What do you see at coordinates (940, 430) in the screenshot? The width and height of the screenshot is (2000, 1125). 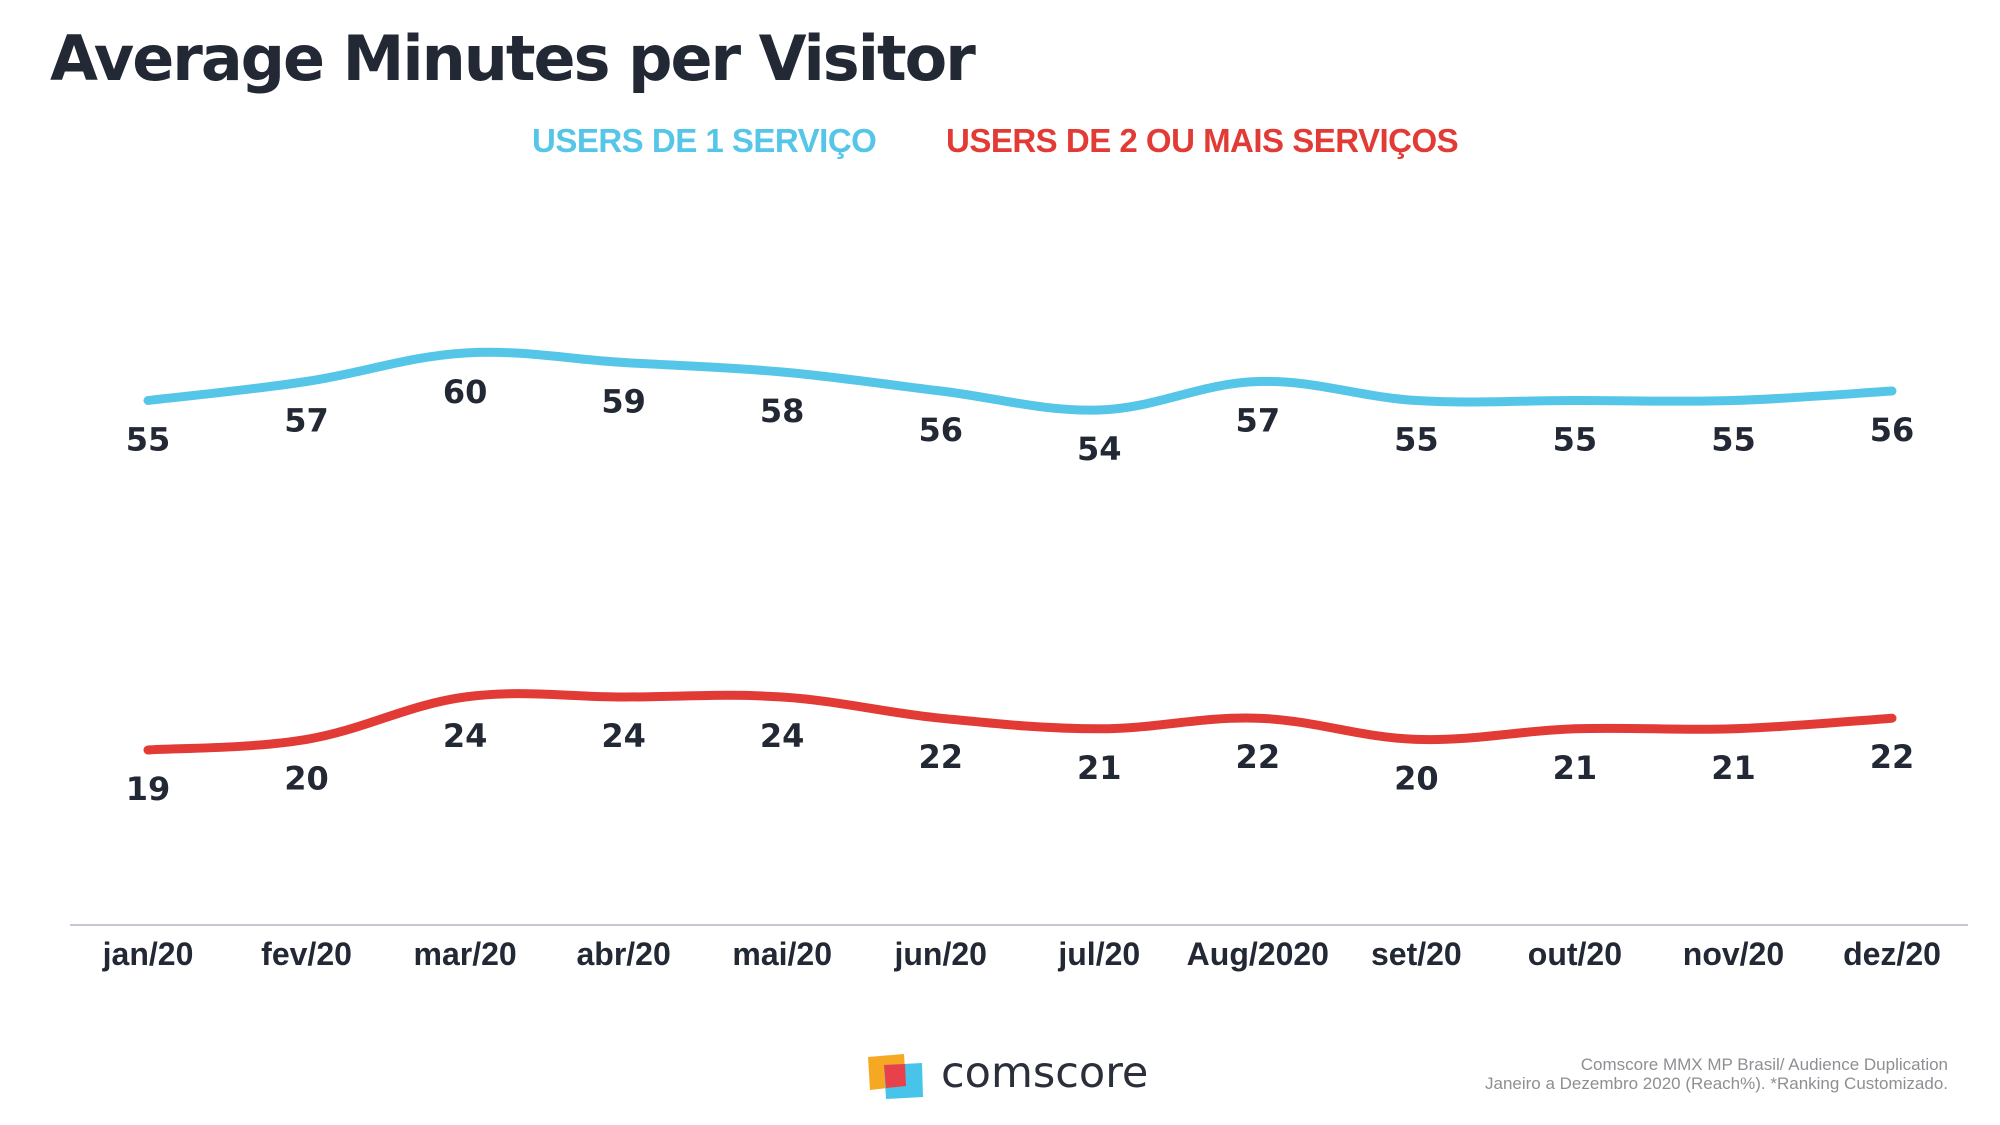 I see `data-label-s1-6: 56` at bounding box center [940, 430].